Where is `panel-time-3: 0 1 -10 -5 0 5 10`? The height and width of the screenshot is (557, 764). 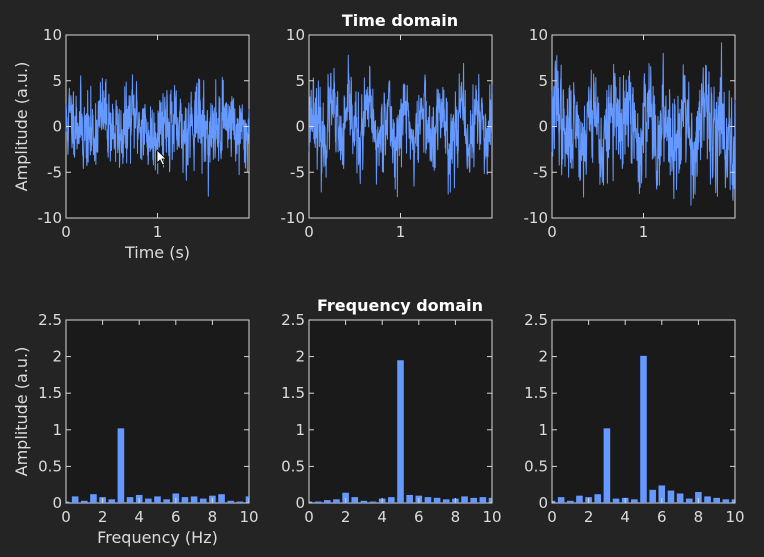 panel-time-3: 0 1 -10 -5 0 5 10 is located at coordinates (630, 133).